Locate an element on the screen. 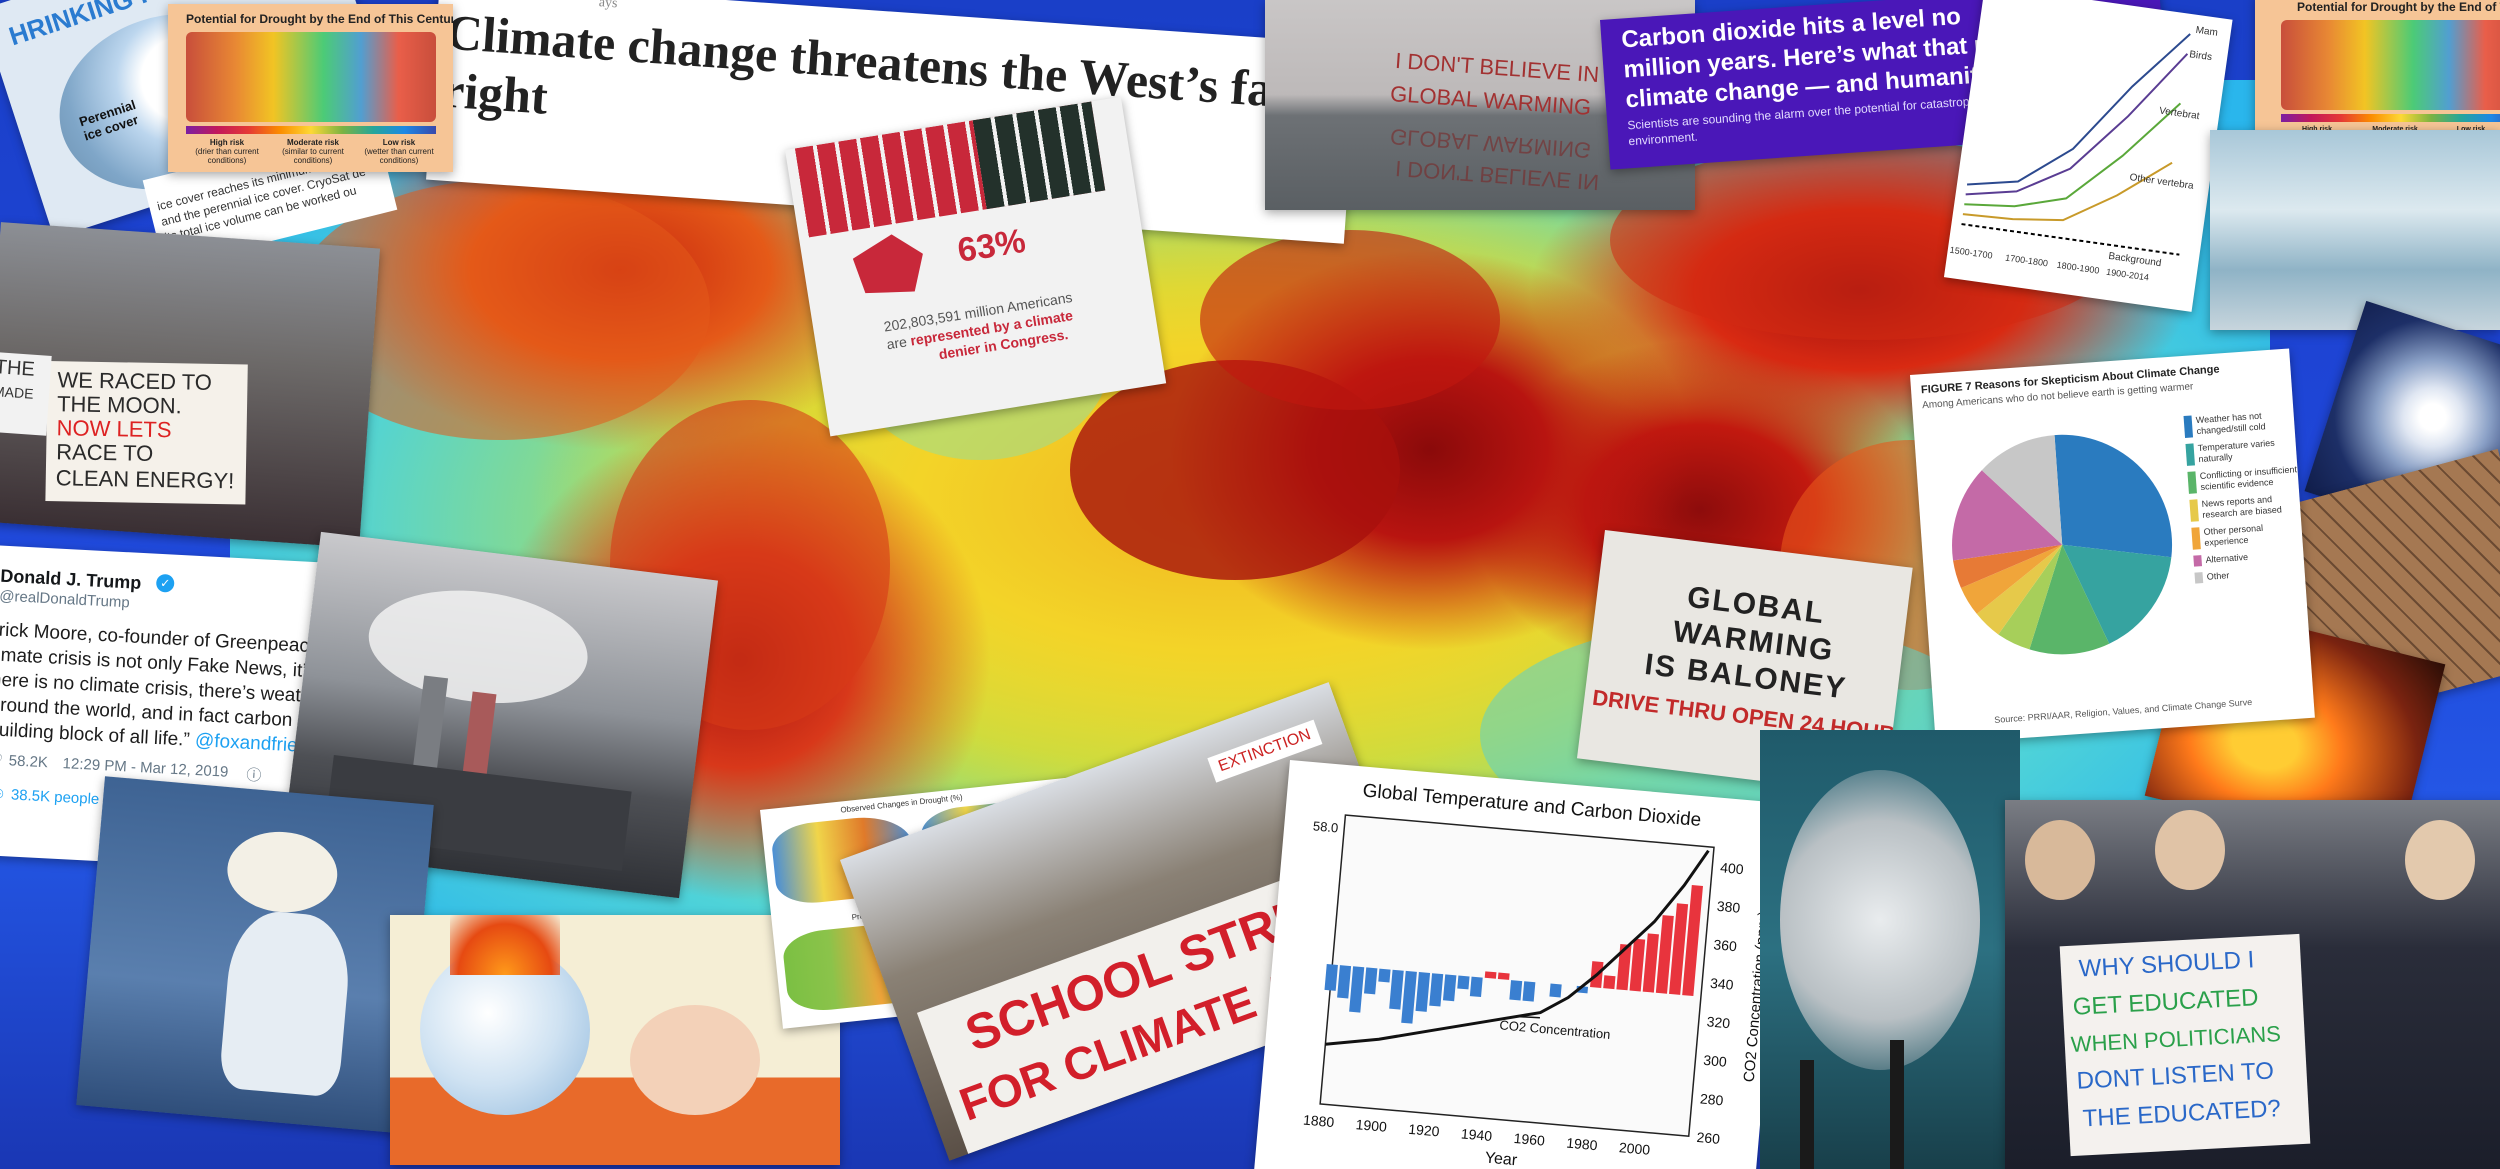  y-right-tick-label: 360 is located at coordinates (1725, 945).